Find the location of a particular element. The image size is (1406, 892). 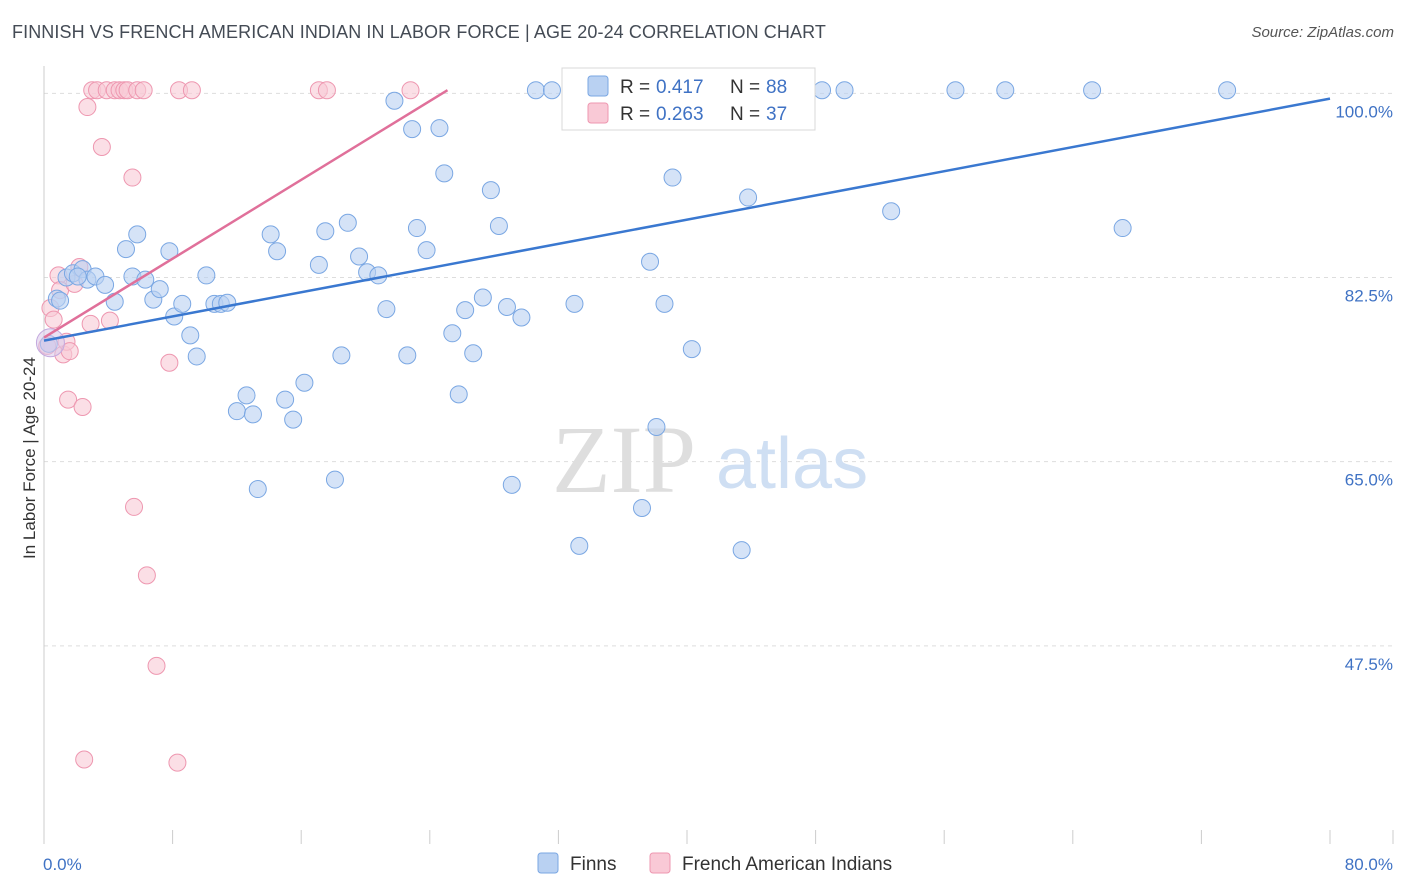

watermark-zip-text: ZIP is located at coordinates (624, 459).